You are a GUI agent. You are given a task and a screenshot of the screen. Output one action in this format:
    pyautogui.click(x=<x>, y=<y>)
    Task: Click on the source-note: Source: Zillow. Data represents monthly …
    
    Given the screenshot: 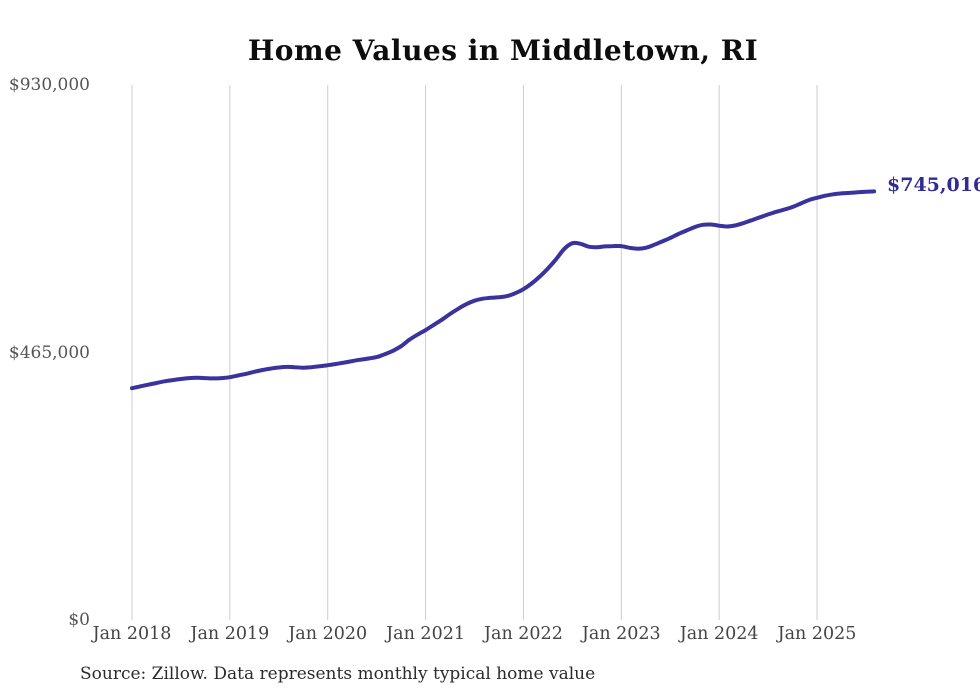 What is the action you would take?
    pyautogui.click(x=338, y=674)
    